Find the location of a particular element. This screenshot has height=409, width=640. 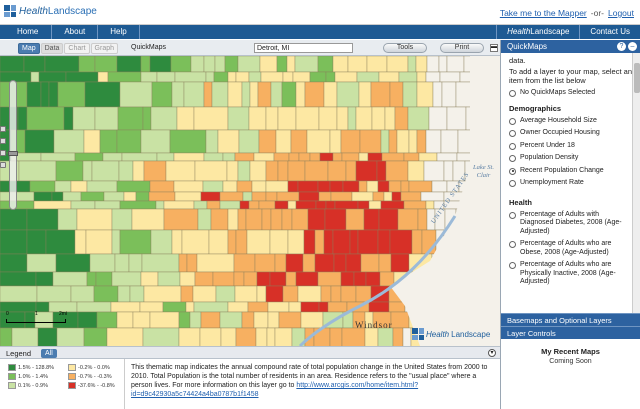

quickmap-option: Recent Population Change is located at coordinates (570, 171).